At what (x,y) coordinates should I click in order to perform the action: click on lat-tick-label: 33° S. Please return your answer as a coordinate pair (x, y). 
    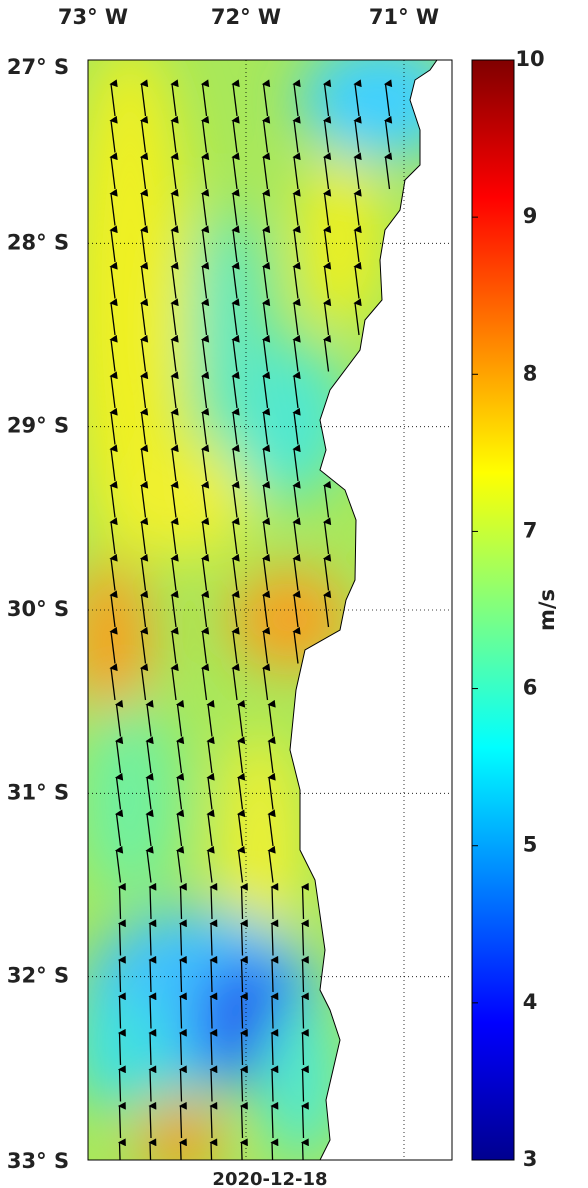
    Looking at the image, I should click on (38, 1161).